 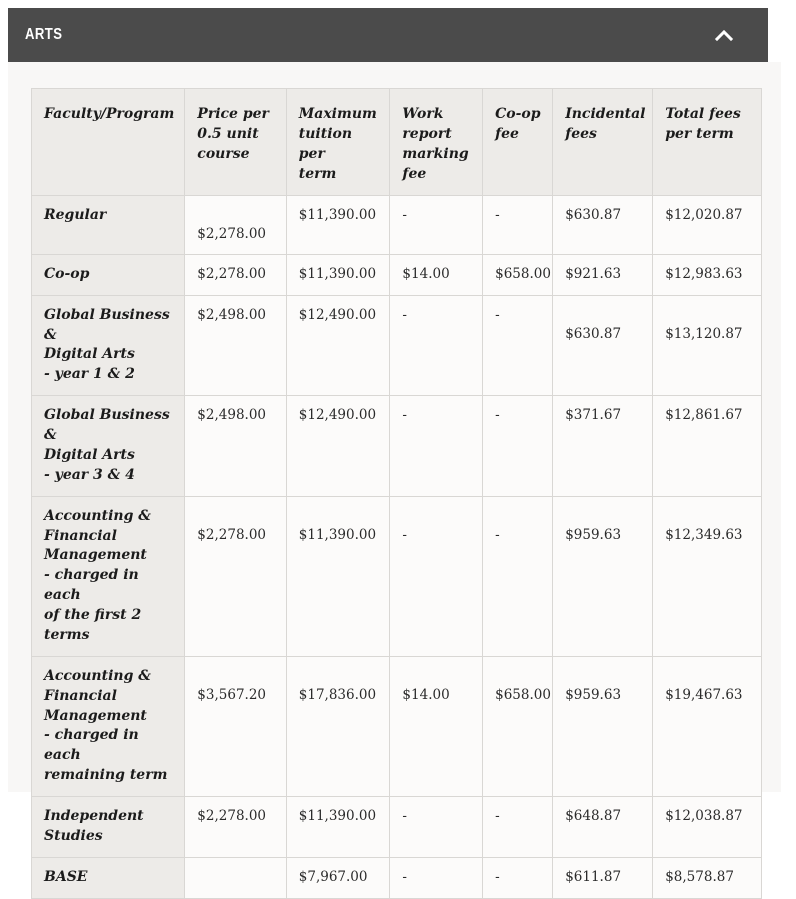 What do you see at coordinates (603, 142) in the screenshot?
I see `column-header-5: Incidental fees` at bounding box center [603, 142].